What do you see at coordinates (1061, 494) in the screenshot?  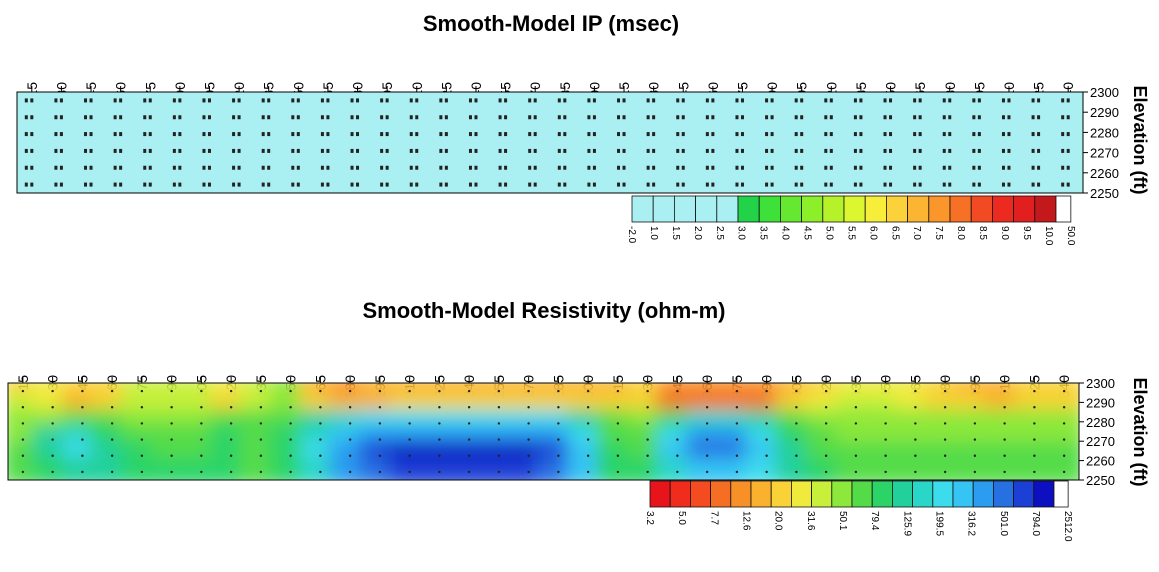 I see `colorbar-end-swatch` at bounding box center [1061, 494].